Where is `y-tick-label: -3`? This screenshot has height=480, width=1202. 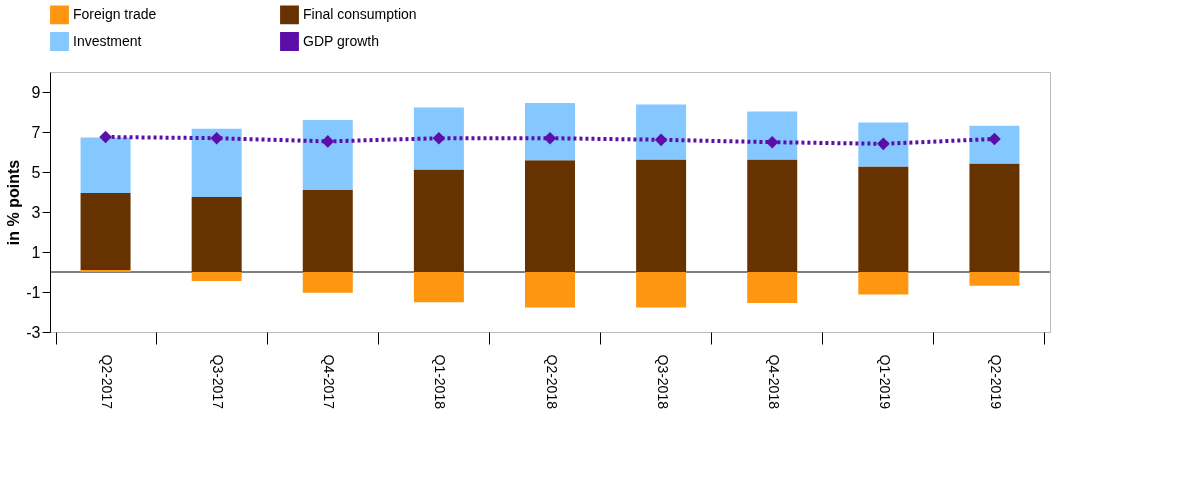
y-tick-label: -3 is located at coordinates (33, 332).